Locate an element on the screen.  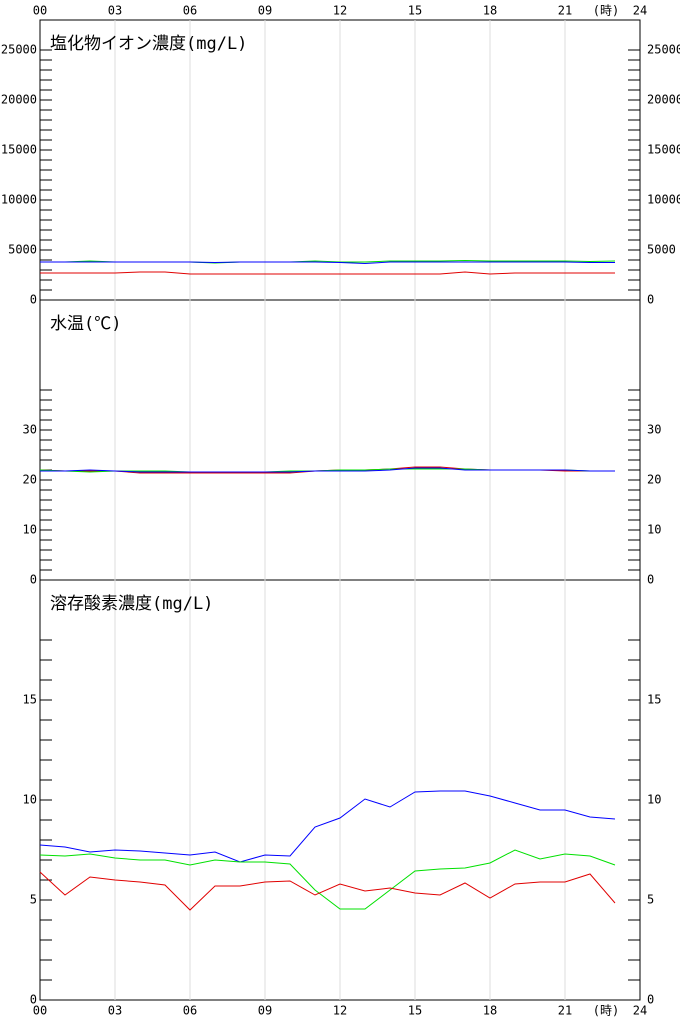
y-tick-label-right: 20 is located at coordinates (654, 480).